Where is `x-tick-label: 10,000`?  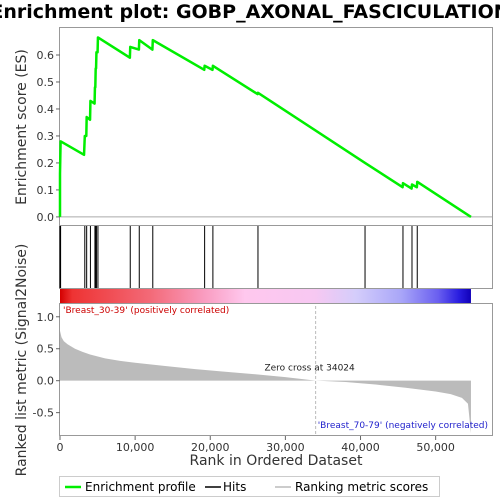 x-tick-label: 10,000 is located at coordinates (135, 447).